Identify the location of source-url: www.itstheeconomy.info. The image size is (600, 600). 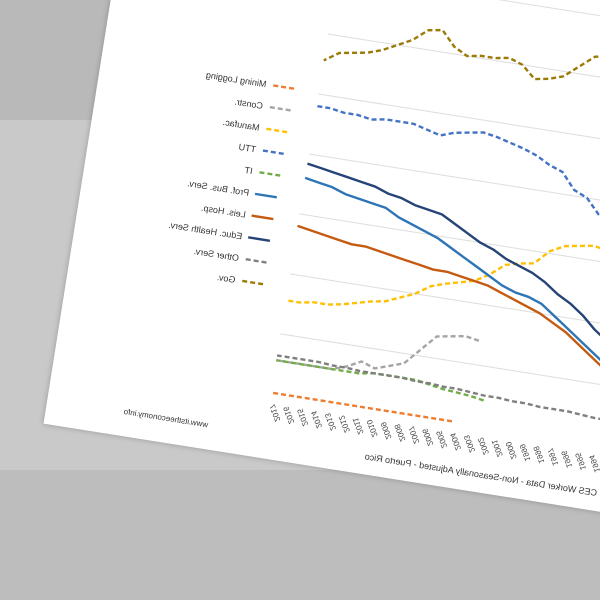
(166, 418).